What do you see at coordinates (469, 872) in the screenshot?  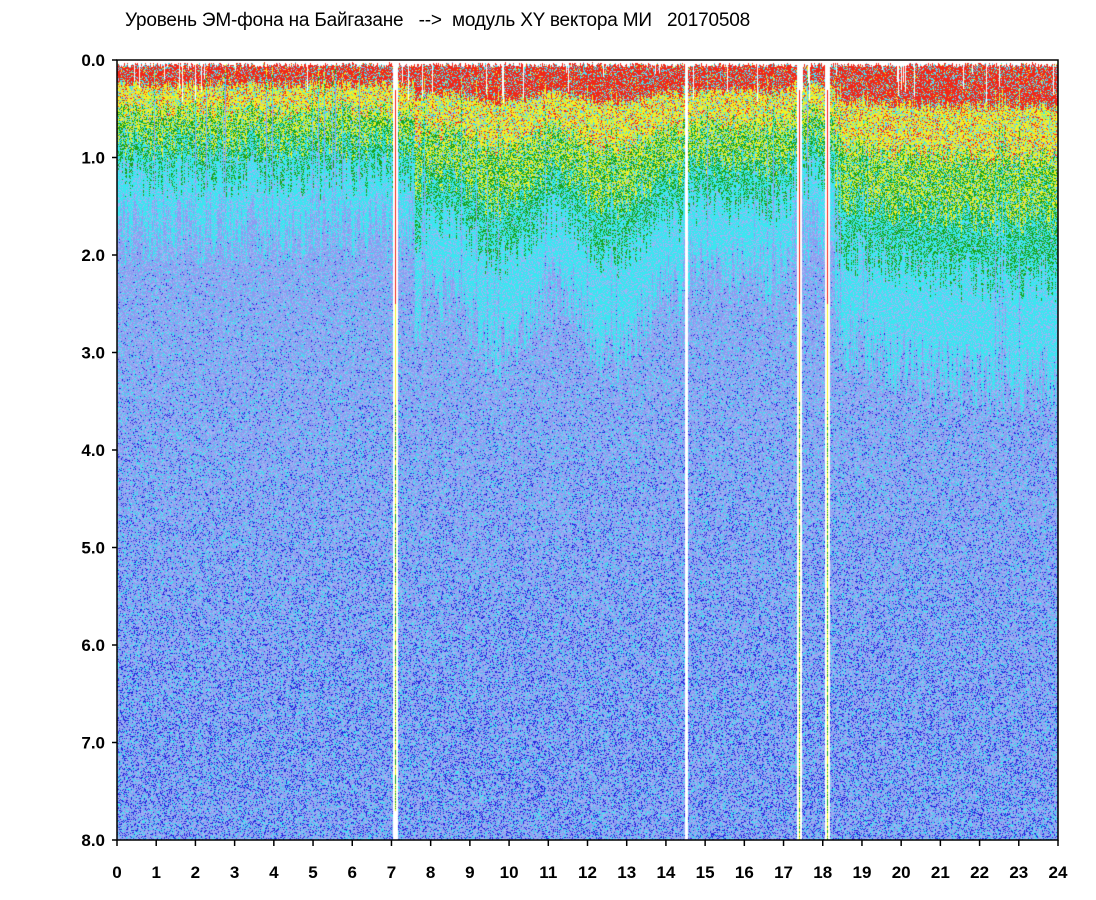 I see `x-tick-label: 9` at bounding box center [469, 872].